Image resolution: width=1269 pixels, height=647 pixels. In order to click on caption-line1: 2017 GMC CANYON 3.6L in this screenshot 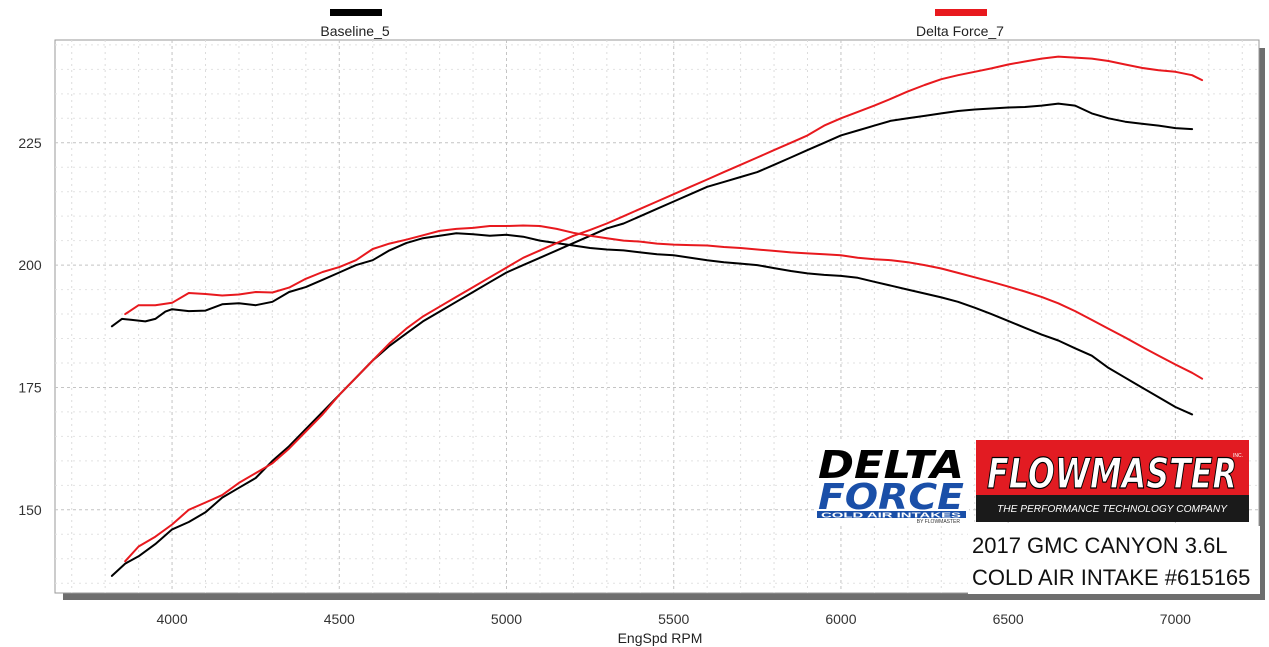, I will do `click(1100, 545)`.